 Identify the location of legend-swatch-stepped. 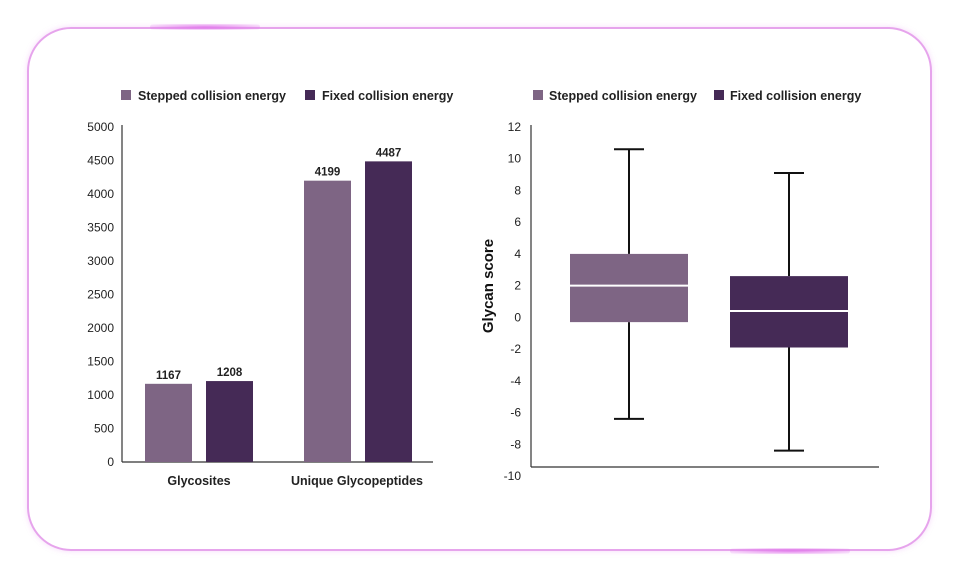
(126, 95).